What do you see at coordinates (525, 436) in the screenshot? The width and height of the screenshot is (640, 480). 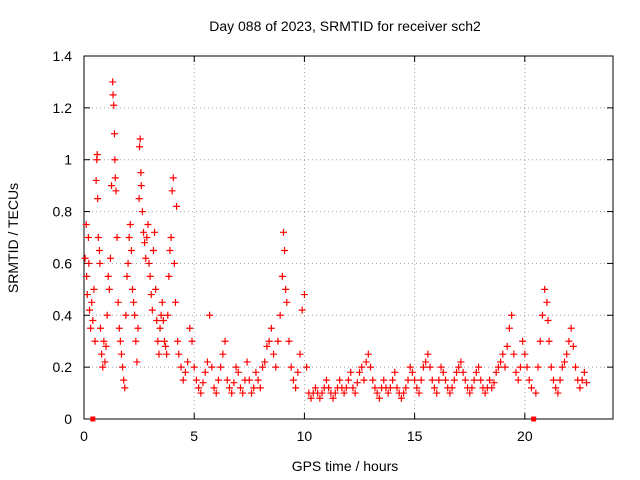 I see `x-tick-label: 20` at bounding box center [525, 436].